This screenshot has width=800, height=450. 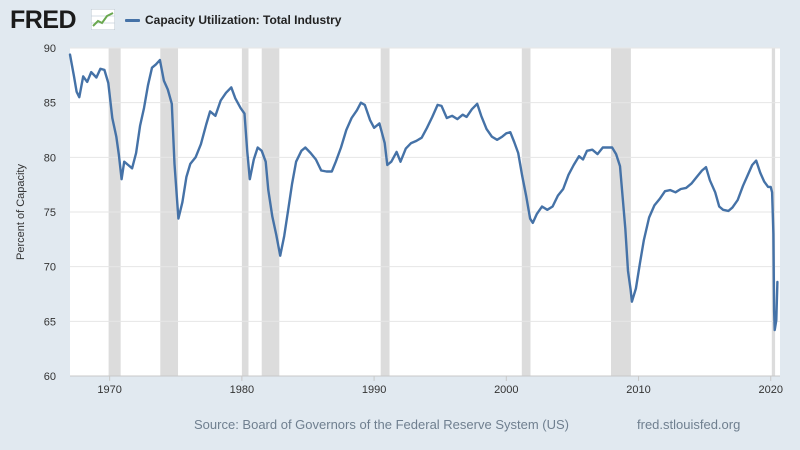 What do you see at coordinates (243, 20) in the screenshot?
I see `legend-series-title: Capacity Utilization: Total Industry` at bounding box center [243, 20].